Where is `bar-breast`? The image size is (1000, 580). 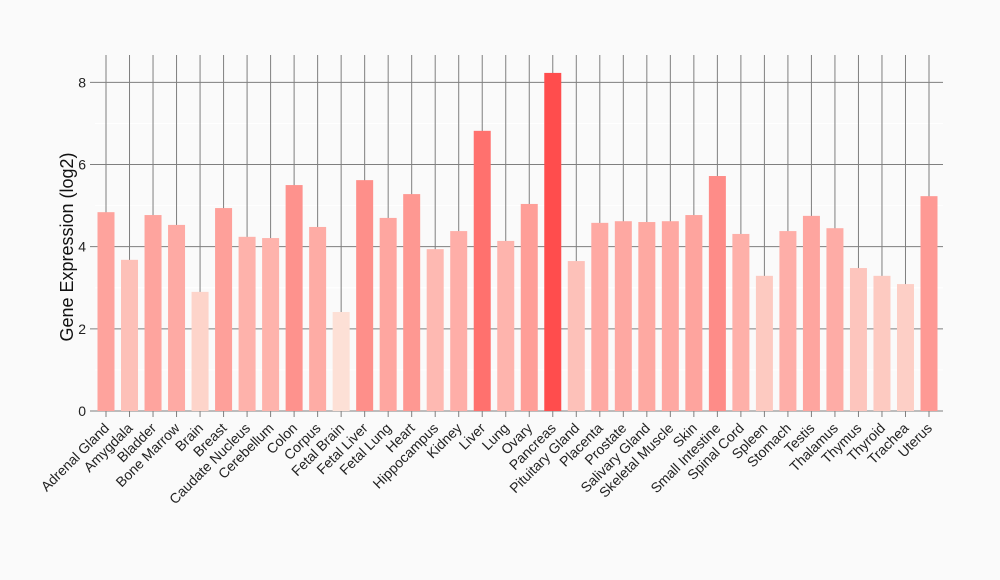 bar-breast is located at coordinates (224, 309).